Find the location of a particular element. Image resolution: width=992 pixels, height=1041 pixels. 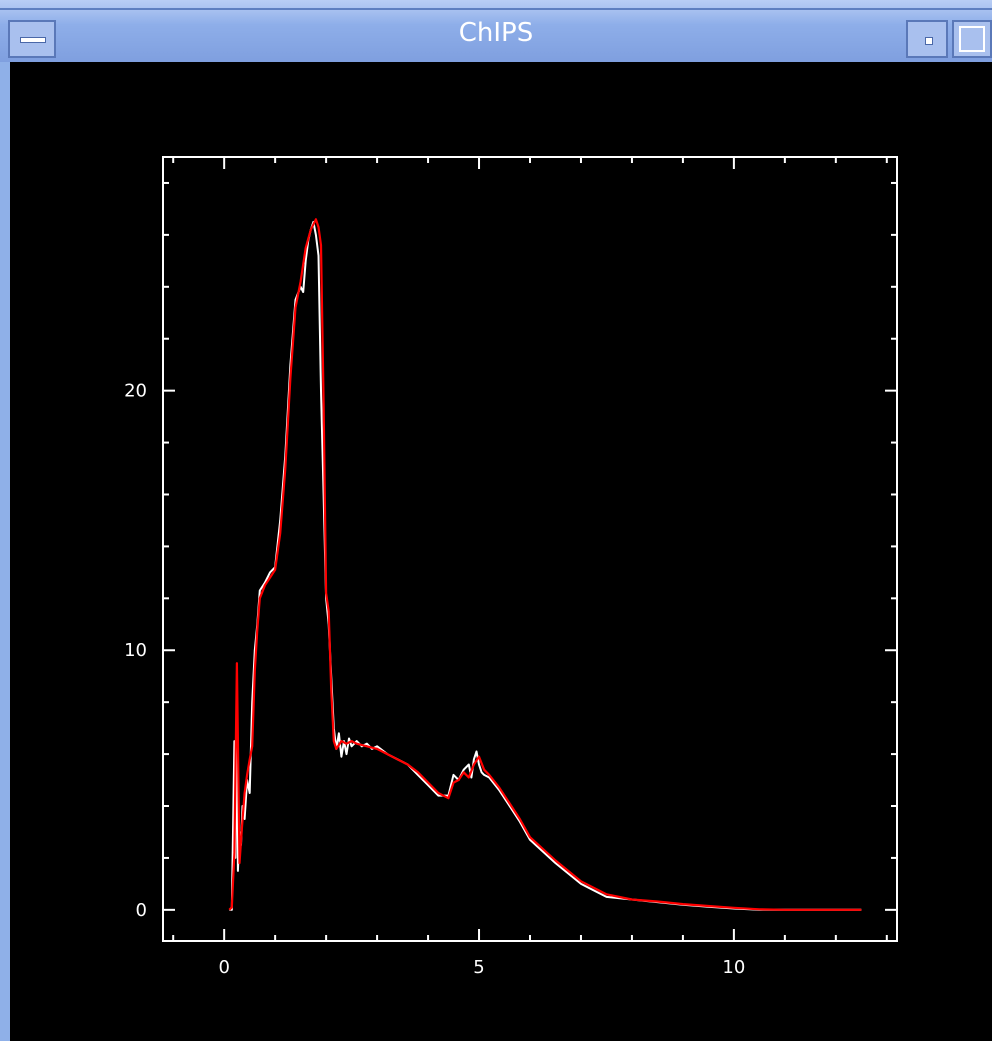

maximize-icon is located at coordinates (972, 39).